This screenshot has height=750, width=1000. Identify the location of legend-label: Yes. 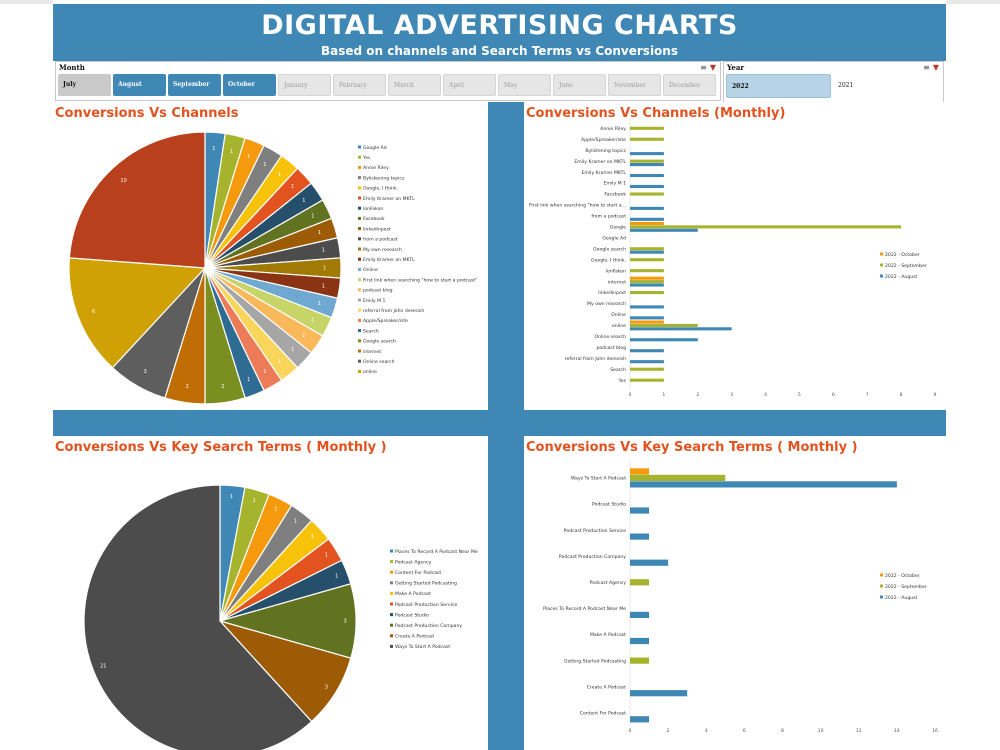
(366, 158).